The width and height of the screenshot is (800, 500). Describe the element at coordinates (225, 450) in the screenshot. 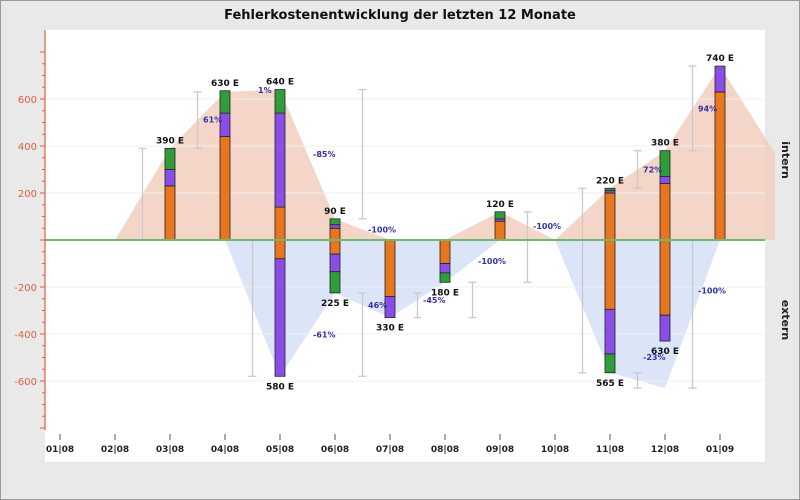

I see `x-tick-label: 04|08` at that location.